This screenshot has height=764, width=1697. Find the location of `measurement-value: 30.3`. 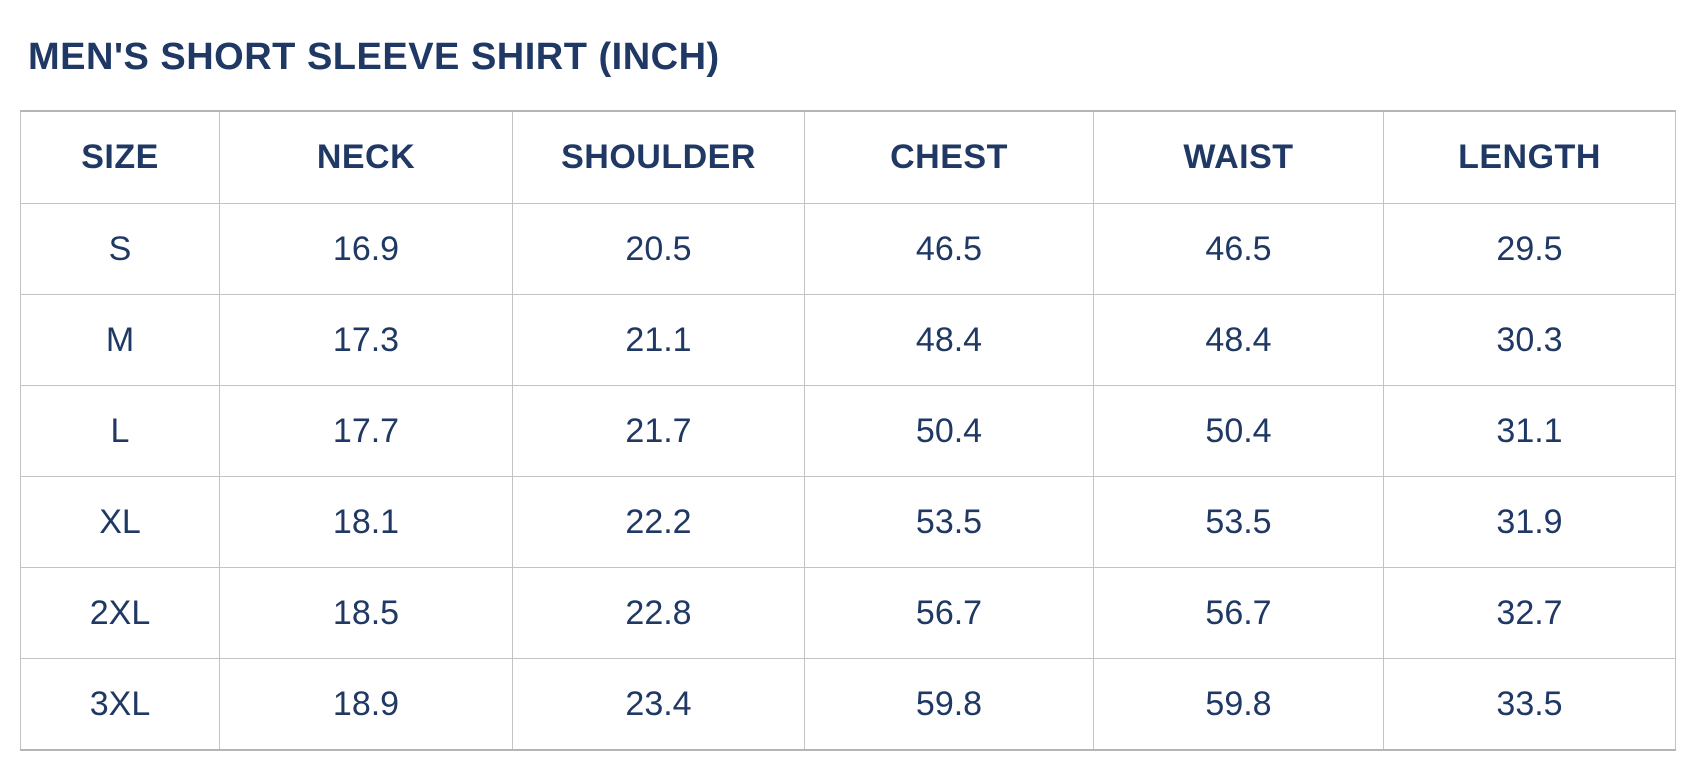

measurement-value: 30.3 is located at coordinates (1529, 340).